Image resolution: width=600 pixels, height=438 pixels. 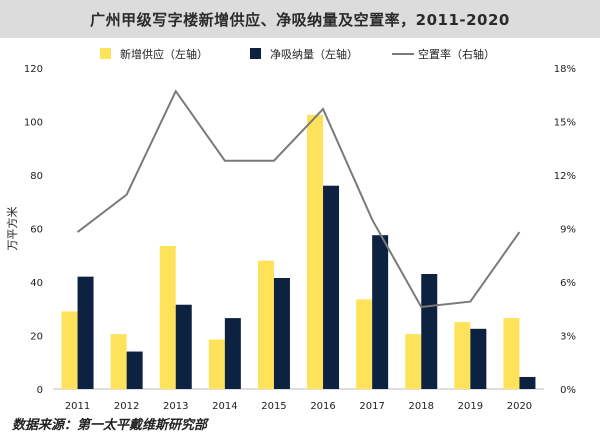 What do you see at coordinates (568, 390) in the screenshot?
I see `y2-tick-label: 0%` at bounding box center [568, 390].